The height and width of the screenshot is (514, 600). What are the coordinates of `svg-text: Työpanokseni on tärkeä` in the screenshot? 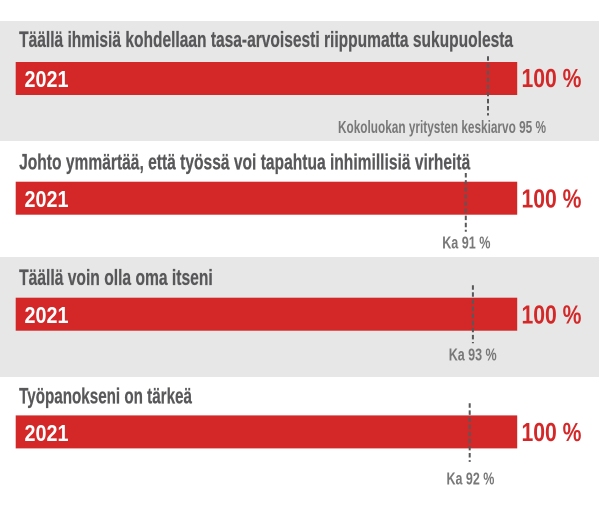 It's located at (105, 397).